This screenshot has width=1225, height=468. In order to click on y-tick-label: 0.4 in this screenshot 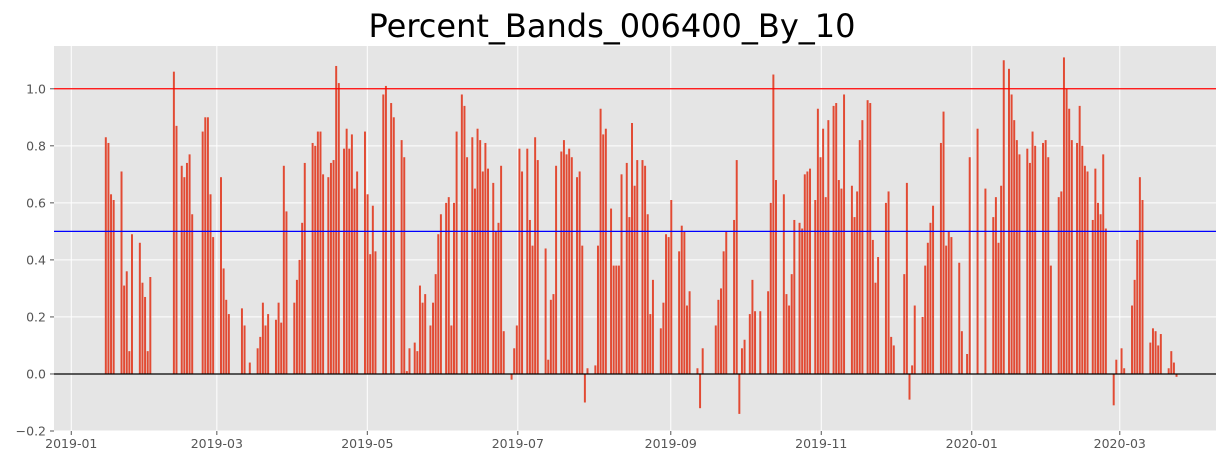, I will do `click(36, 259)`.